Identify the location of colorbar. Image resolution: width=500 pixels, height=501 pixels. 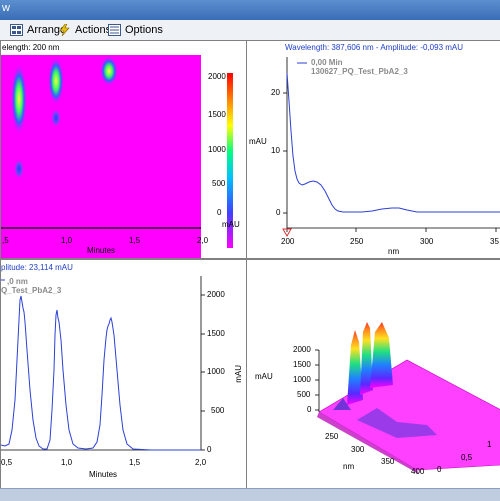
(230, 160).